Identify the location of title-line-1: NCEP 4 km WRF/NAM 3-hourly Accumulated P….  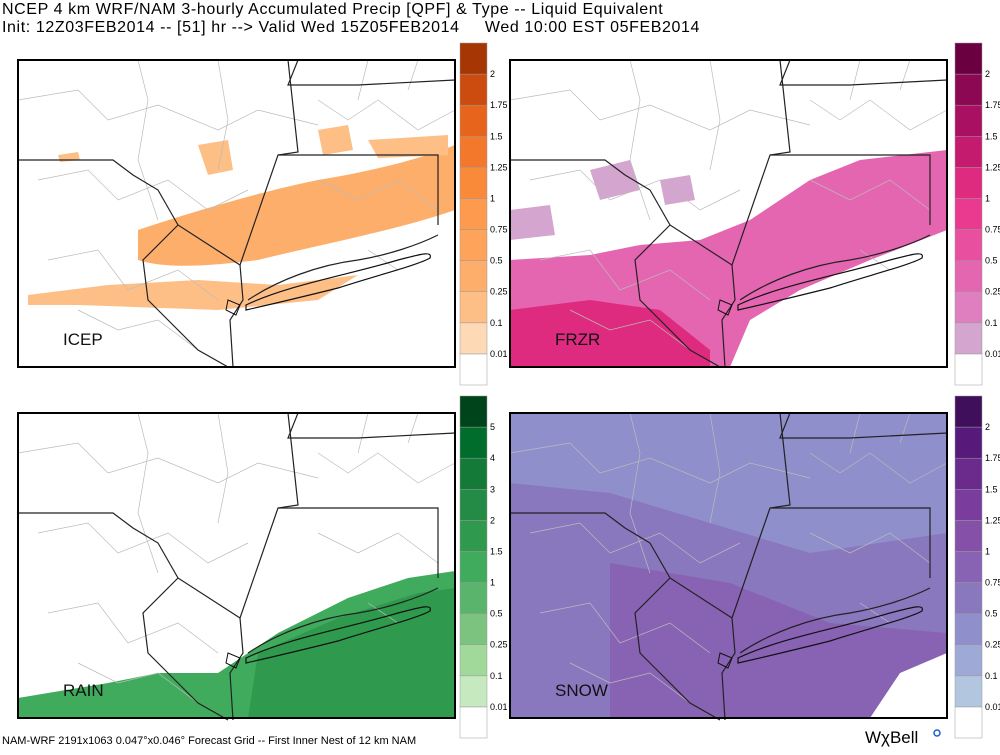
(332, 9).